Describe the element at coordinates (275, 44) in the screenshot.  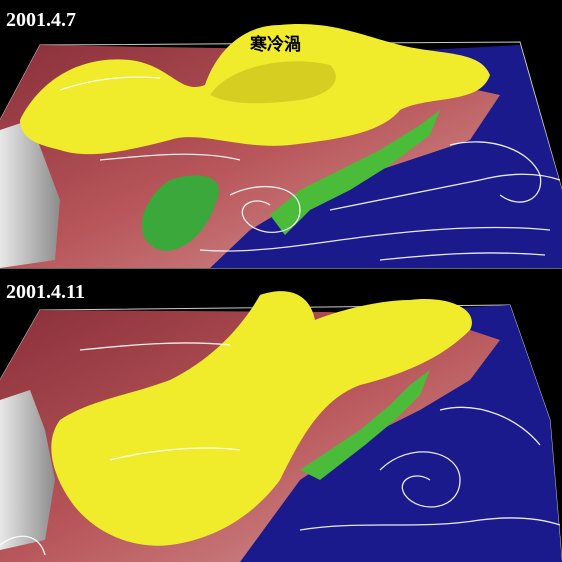
I see `annotation: 寒冷渦` at that location.